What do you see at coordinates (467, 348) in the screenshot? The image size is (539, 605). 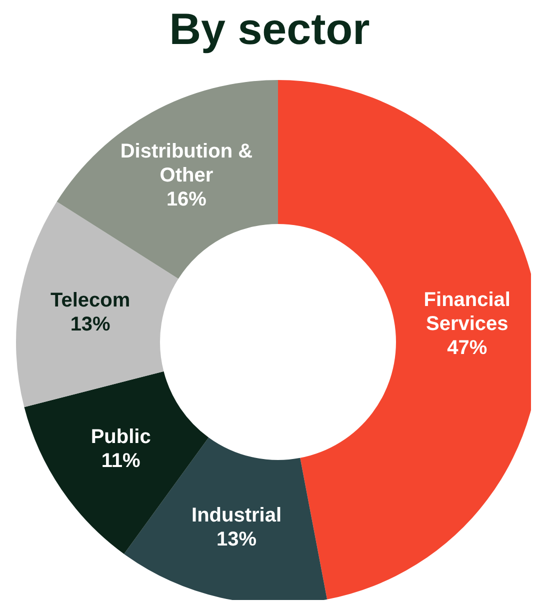 I see `data-label: 47%` at bounding box center [467, 348].